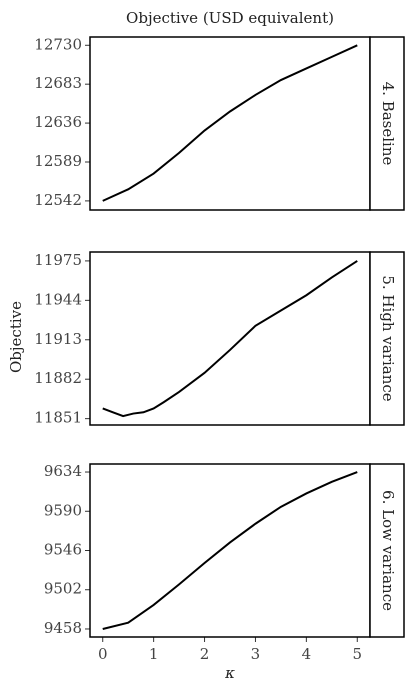 This screenshot has width=415, height=692. I want to click on strip-label: 6. Low variance, so click(388, 550).